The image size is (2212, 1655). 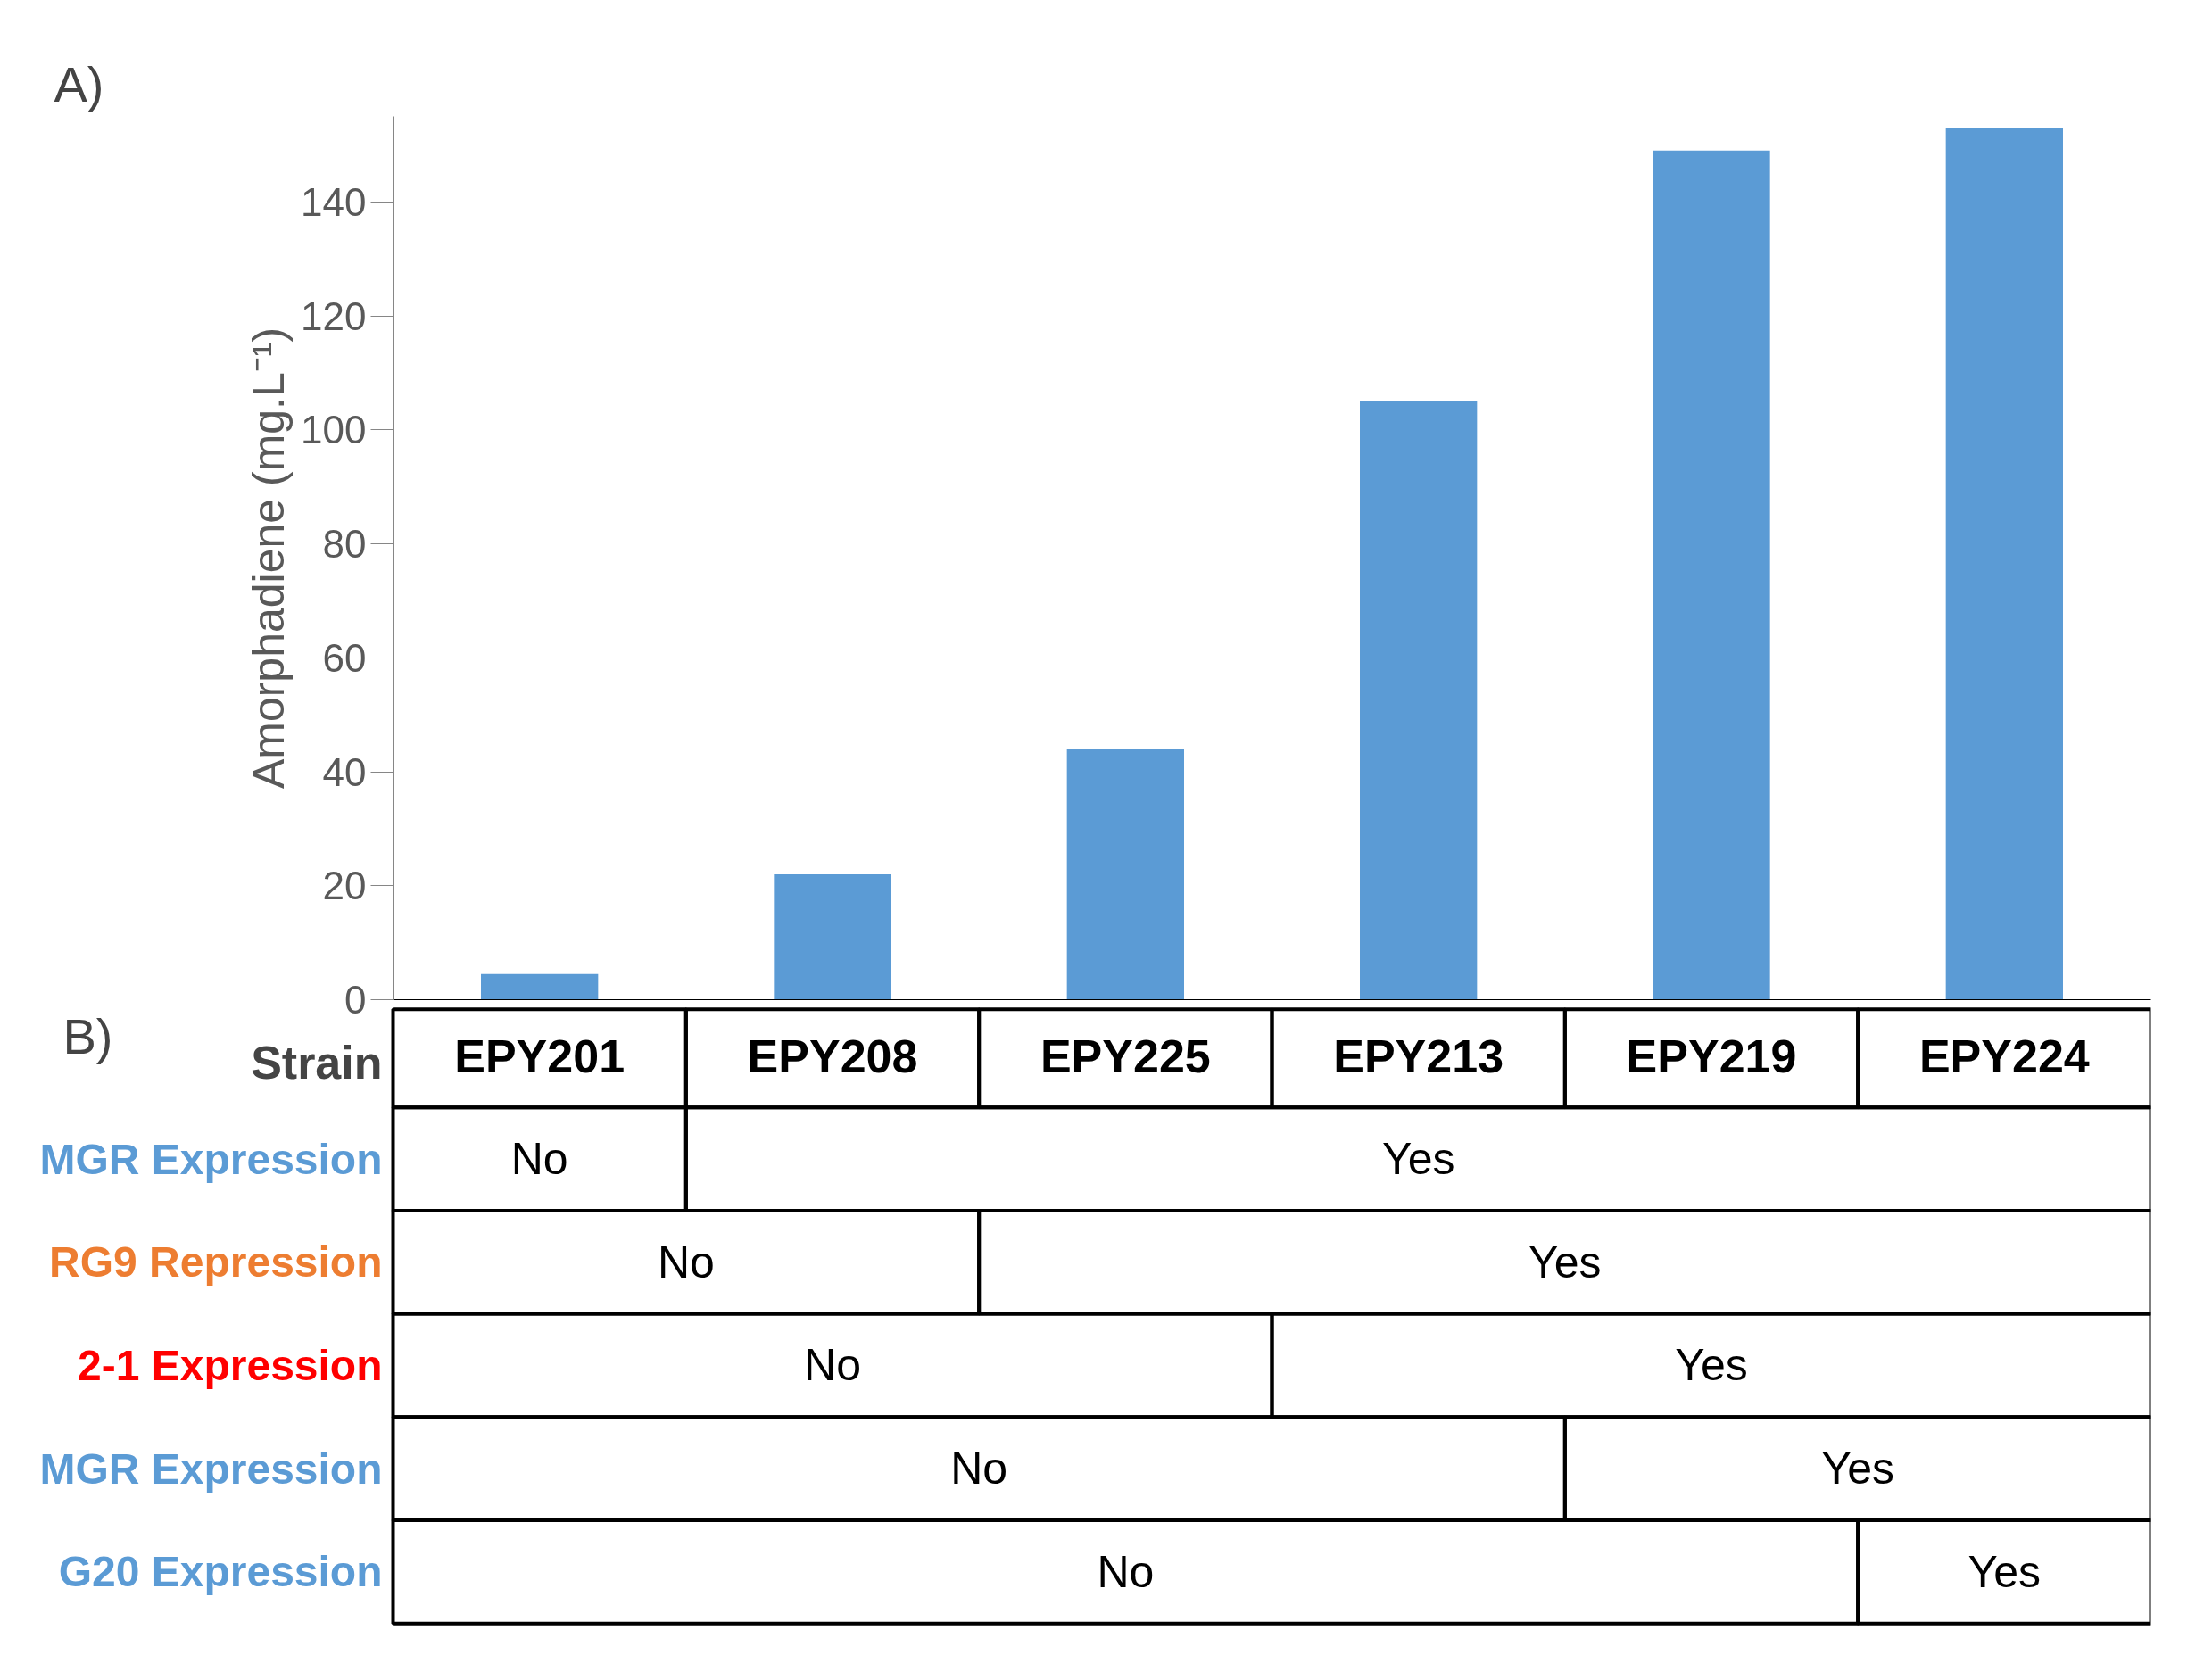 What do you see at coordinates (269, 559) in the screenshot?
I see `y-axis-title: Amorphadiene (mg.L⁻¹)` at bounding box center [269, 559].